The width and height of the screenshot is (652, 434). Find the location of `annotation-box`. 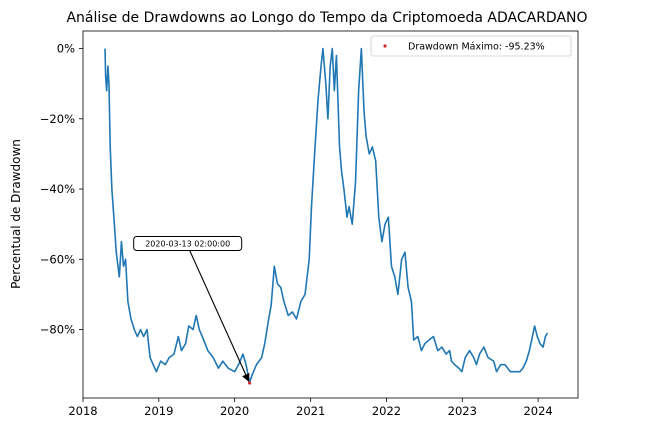

annotation-box is located at coordinates (188, 243).